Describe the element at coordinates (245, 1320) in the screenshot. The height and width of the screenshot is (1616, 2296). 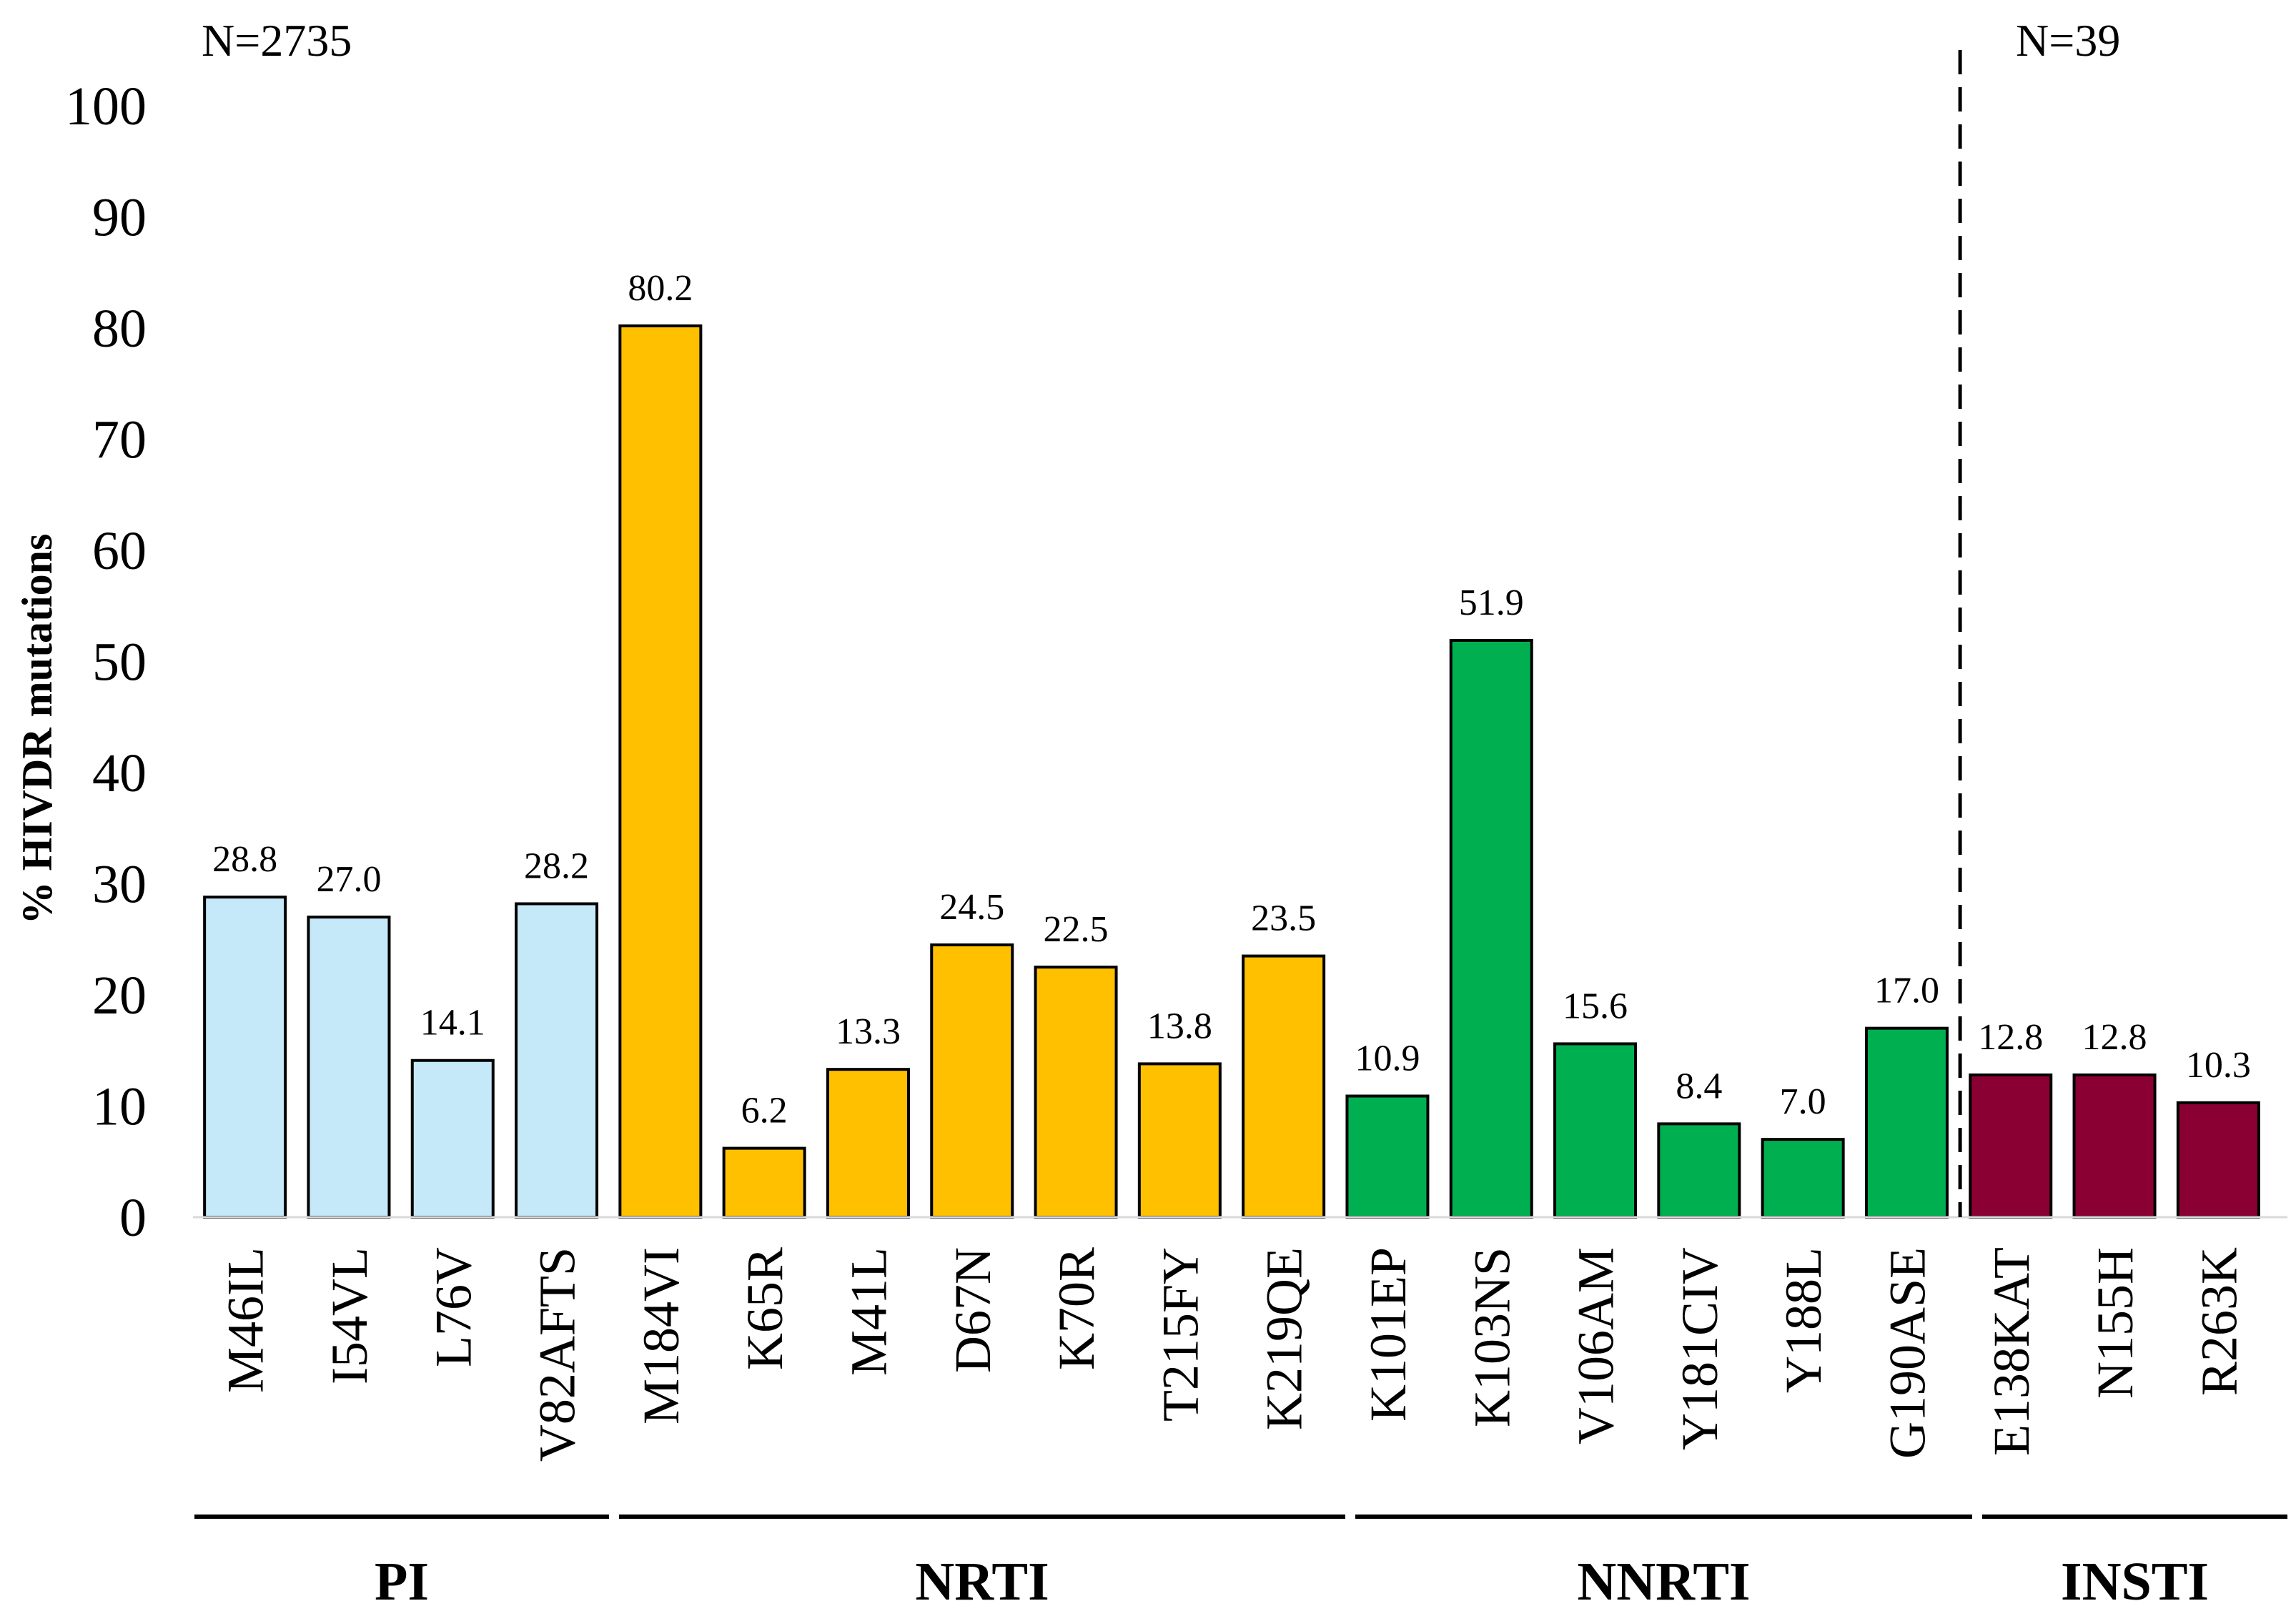
I see `category-label-M46IL: M46IL` at that location.